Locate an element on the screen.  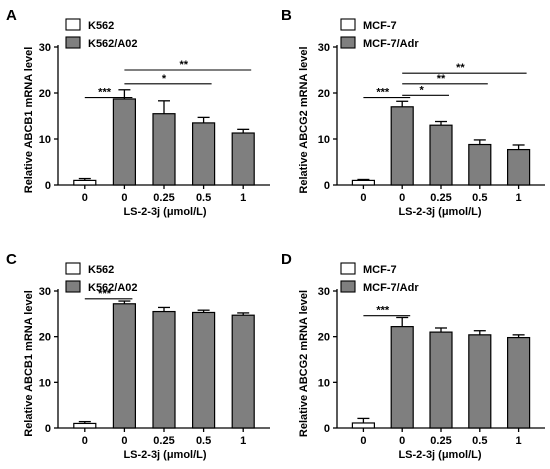
panel-letter: C is located at coordinates (11, 259).